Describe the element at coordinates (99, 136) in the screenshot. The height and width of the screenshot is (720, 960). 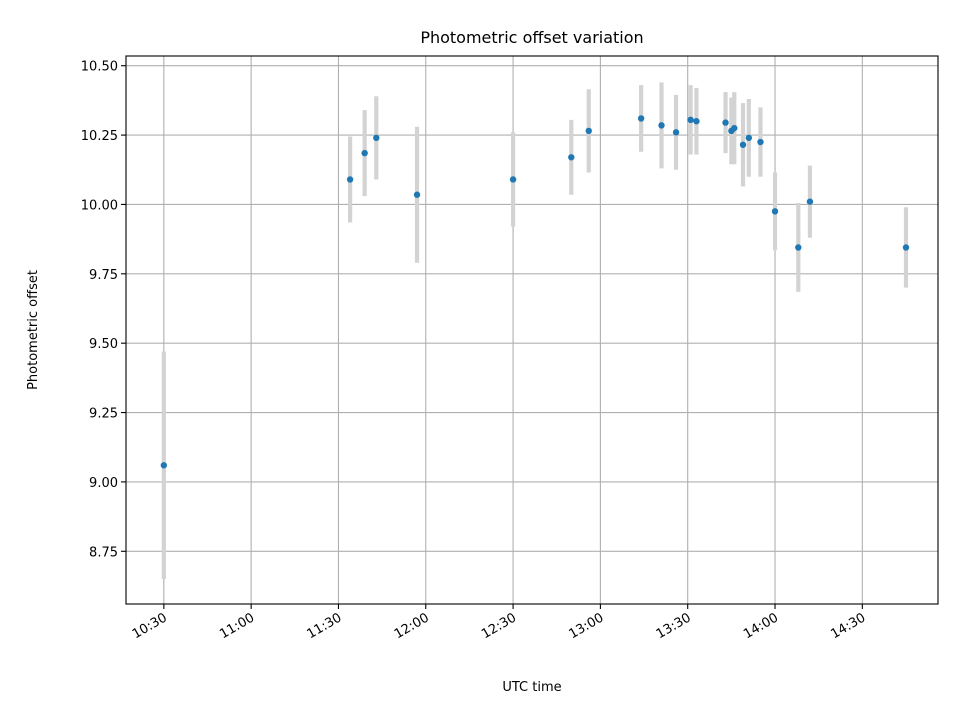
I see `y-tick-label: 10.25` at that location.